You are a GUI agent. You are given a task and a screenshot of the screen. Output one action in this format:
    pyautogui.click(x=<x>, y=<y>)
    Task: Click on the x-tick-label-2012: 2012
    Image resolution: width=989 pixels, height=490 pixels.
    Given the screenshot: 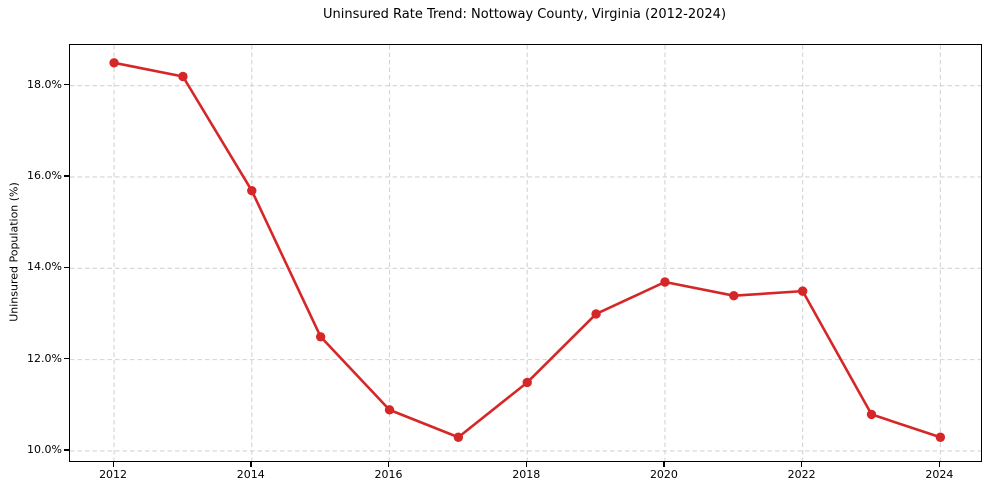 What is the action you would take?
    pyautogui.click(x=113, y=474)
    